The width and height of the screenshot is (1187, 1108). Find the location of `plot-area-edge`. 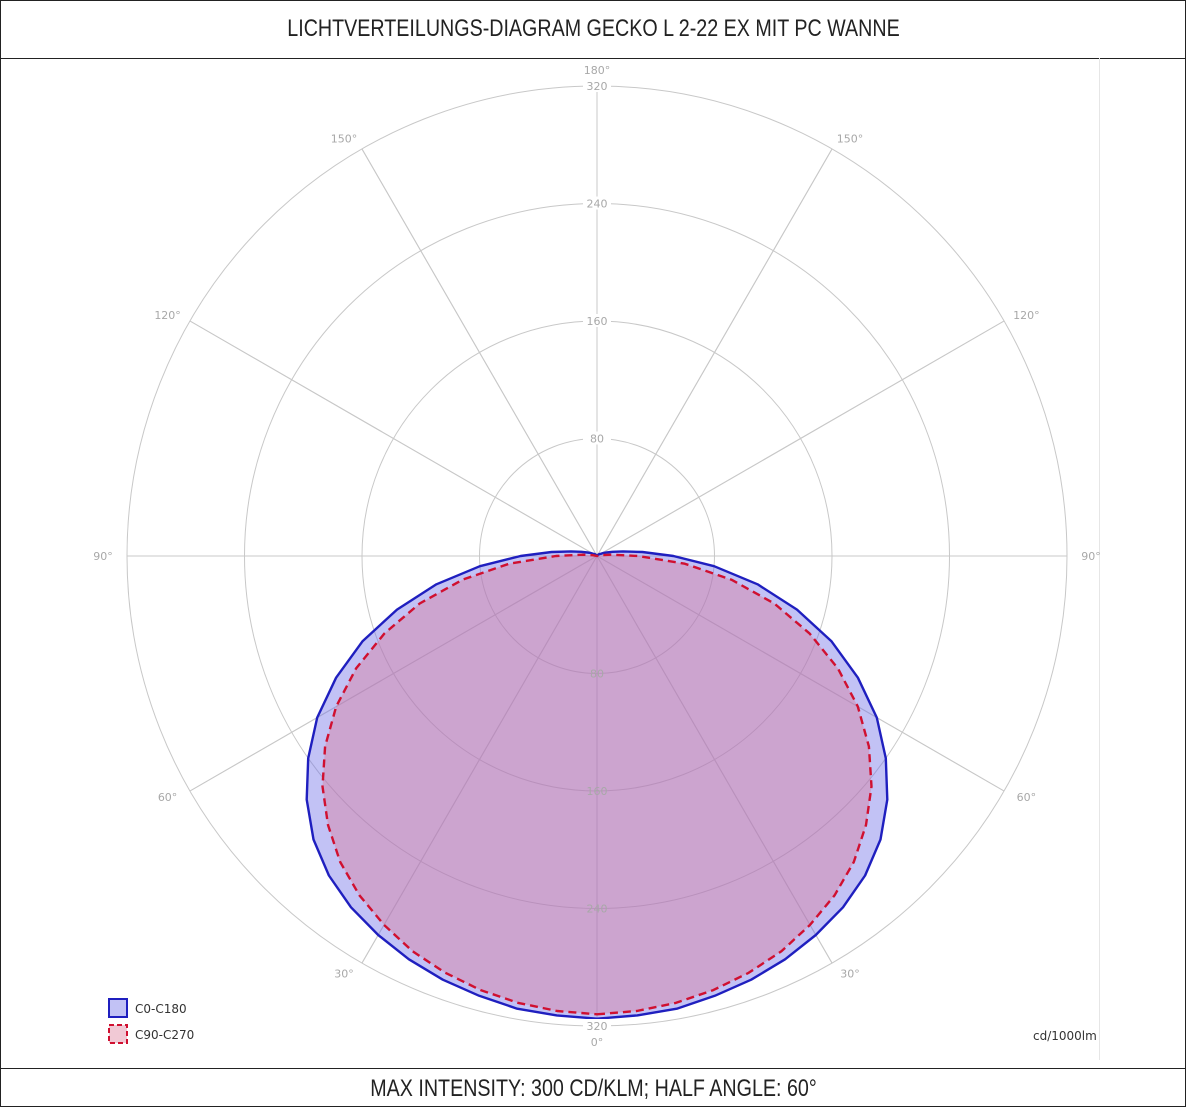

plot-area-edge is located at coordinates (1099, 559).